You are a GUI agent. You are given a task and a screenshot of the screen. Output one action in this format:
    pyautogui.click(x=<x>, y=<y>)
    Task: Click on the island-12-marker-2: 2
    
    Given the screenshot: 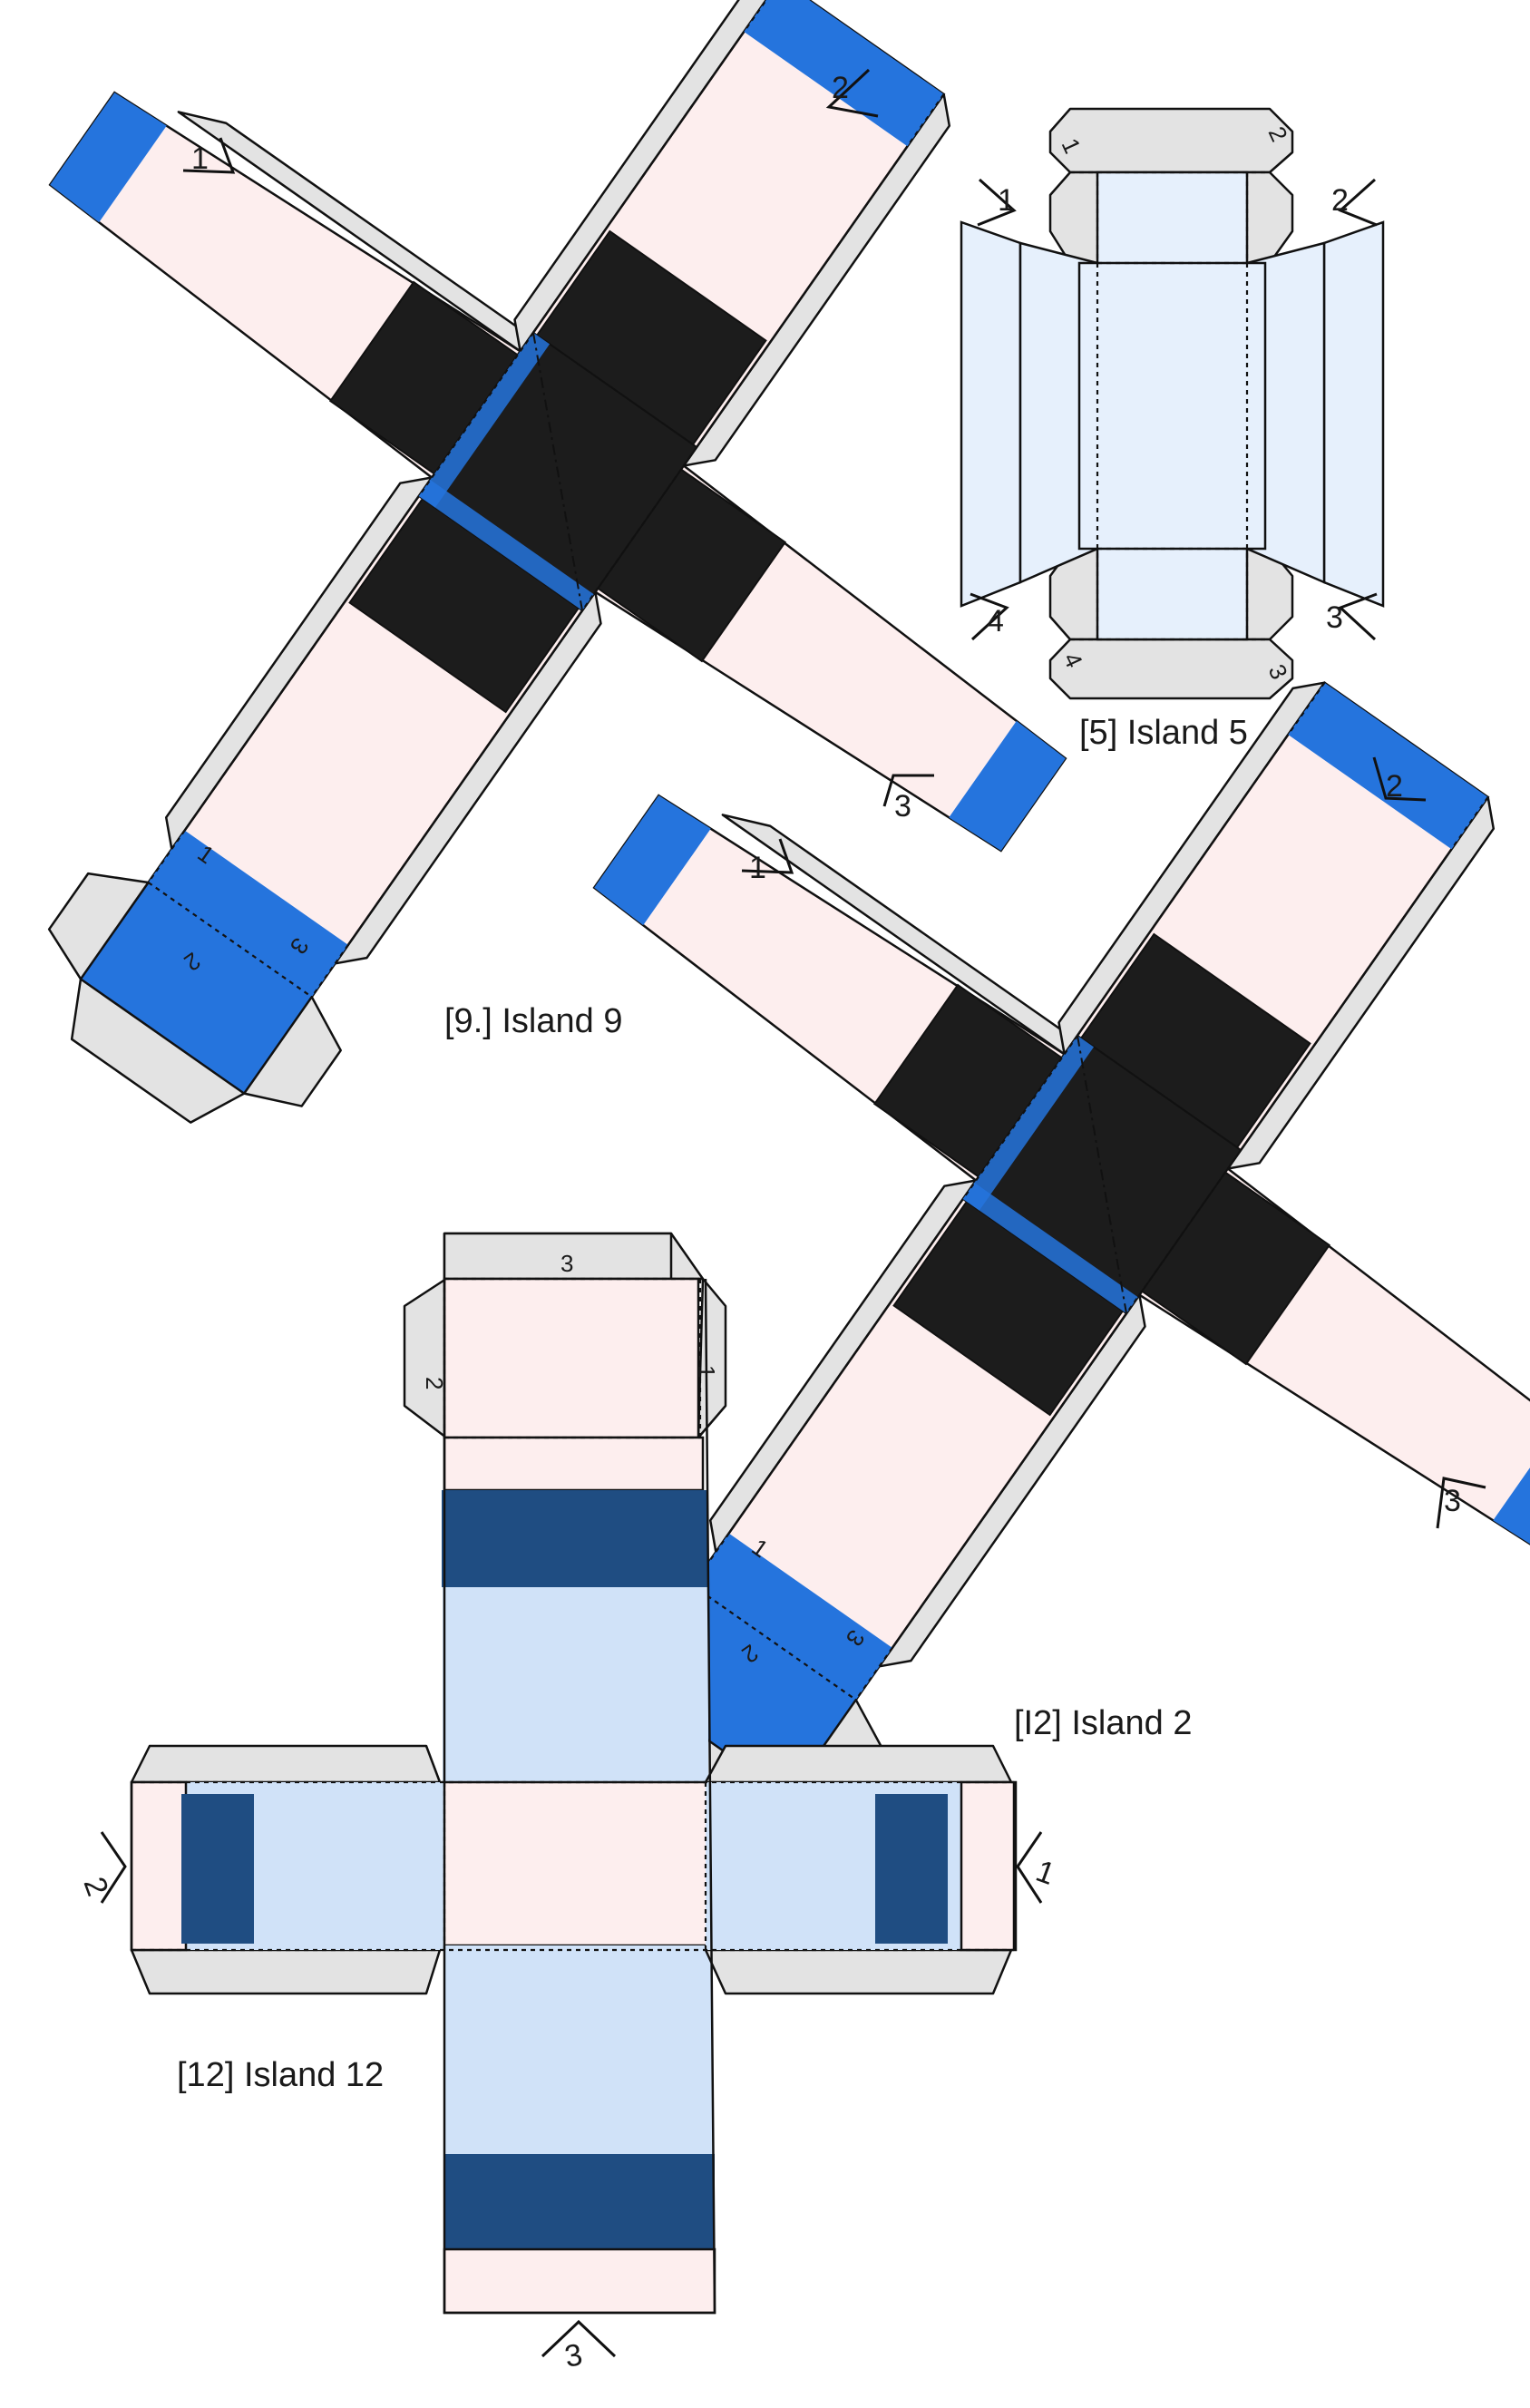 What is the action you would take?
    pyautogui.click(x=101, y=1867)
    